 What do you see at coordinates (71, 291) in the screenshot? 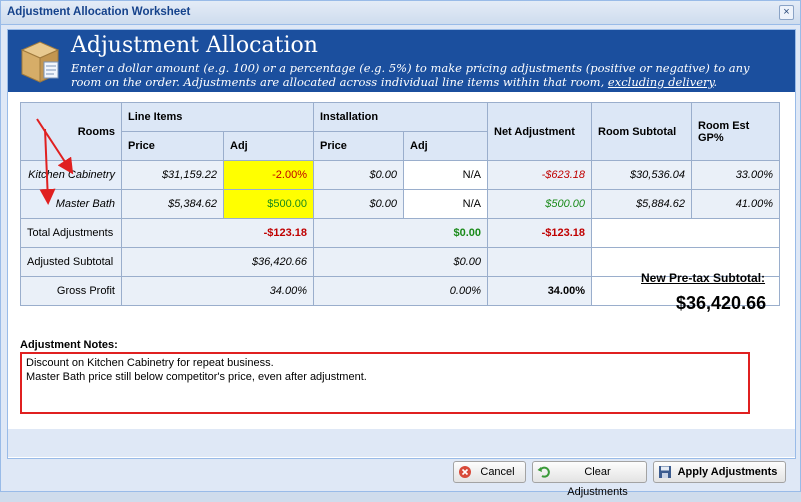
I see `gross-profit-label: Gross Profit` at bounding box center [71, 291].